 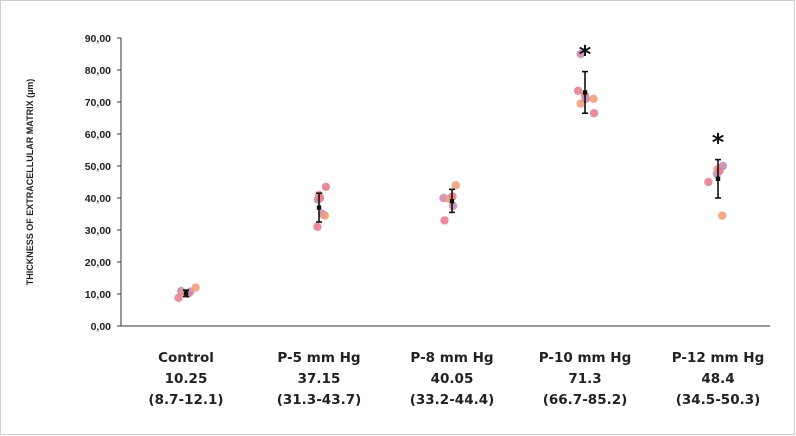 I want to click on y-axis-title: THICKNESS OF EXTRACELLULAR MATRIX (µm), so click(x=30, y=182).